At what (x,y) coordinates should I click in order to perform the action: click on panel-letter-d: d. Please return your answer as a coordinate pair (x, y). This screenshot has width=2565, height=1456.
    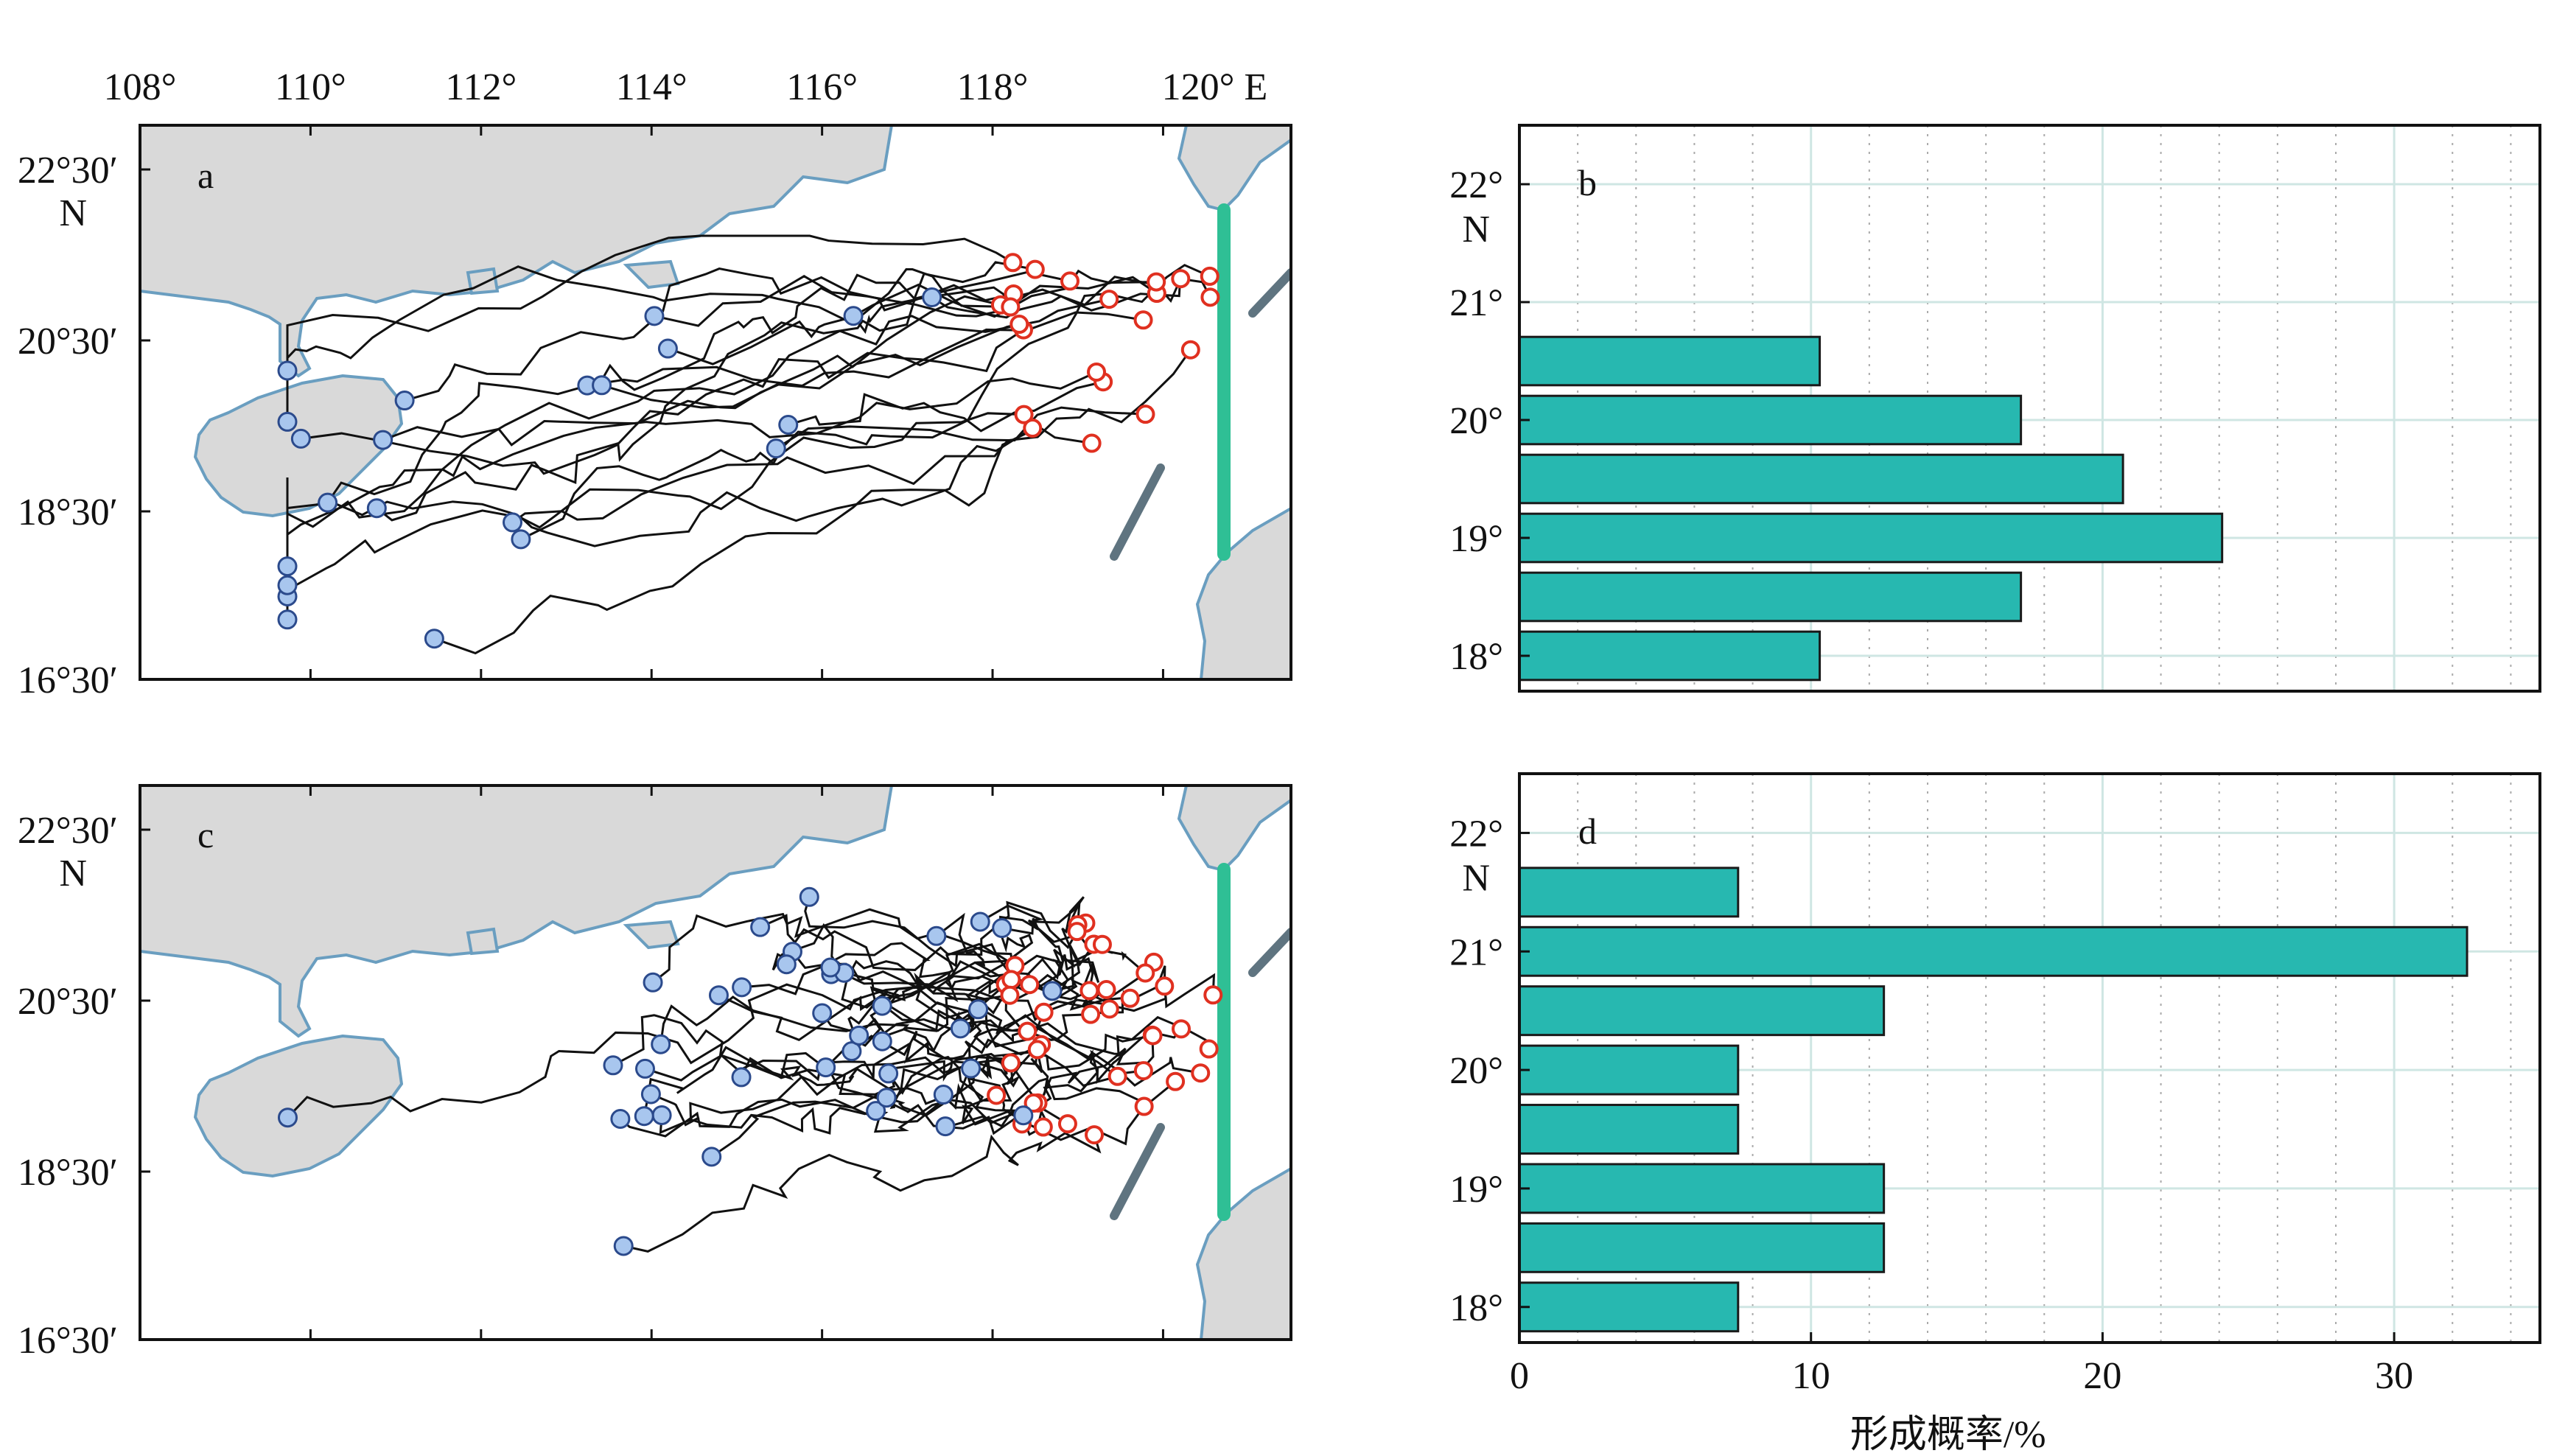
    Looking at the image, I should click on (1588, 831).